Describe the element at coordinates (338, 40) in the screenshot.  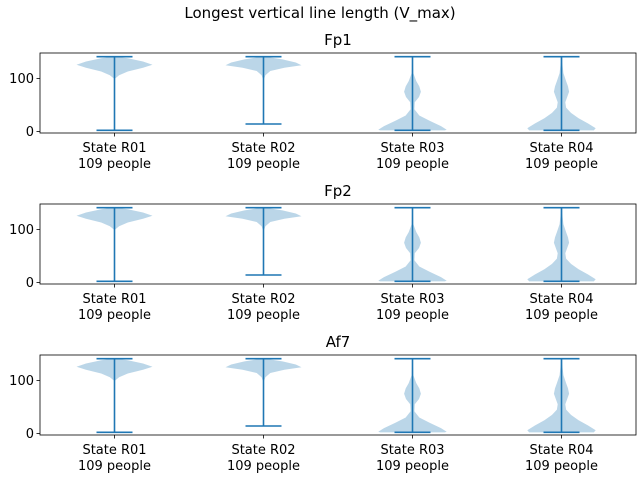
I see `panel-title: Fp1` at that location.